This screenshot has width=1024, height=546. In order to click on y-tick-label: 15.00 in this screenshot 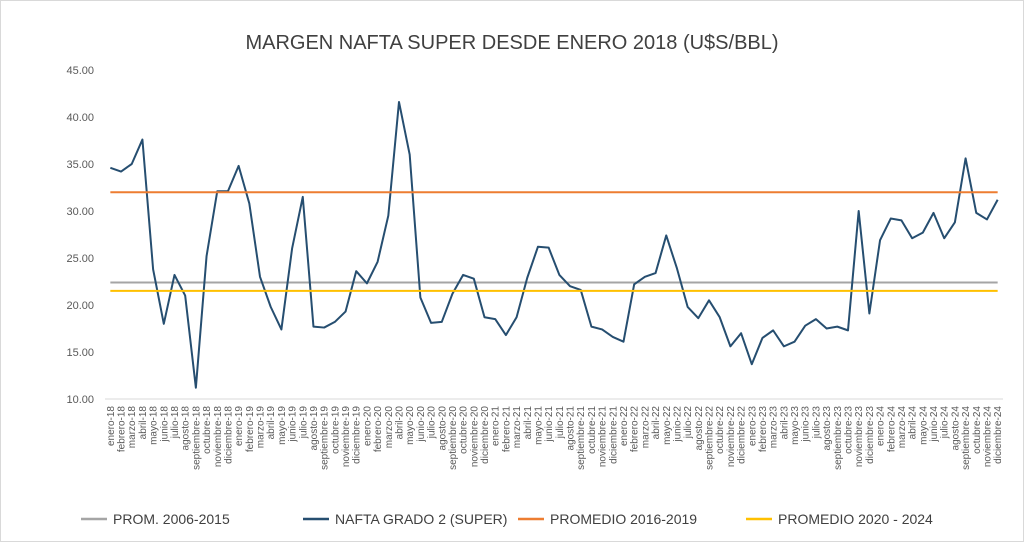, I will do `click(80, 353)`.